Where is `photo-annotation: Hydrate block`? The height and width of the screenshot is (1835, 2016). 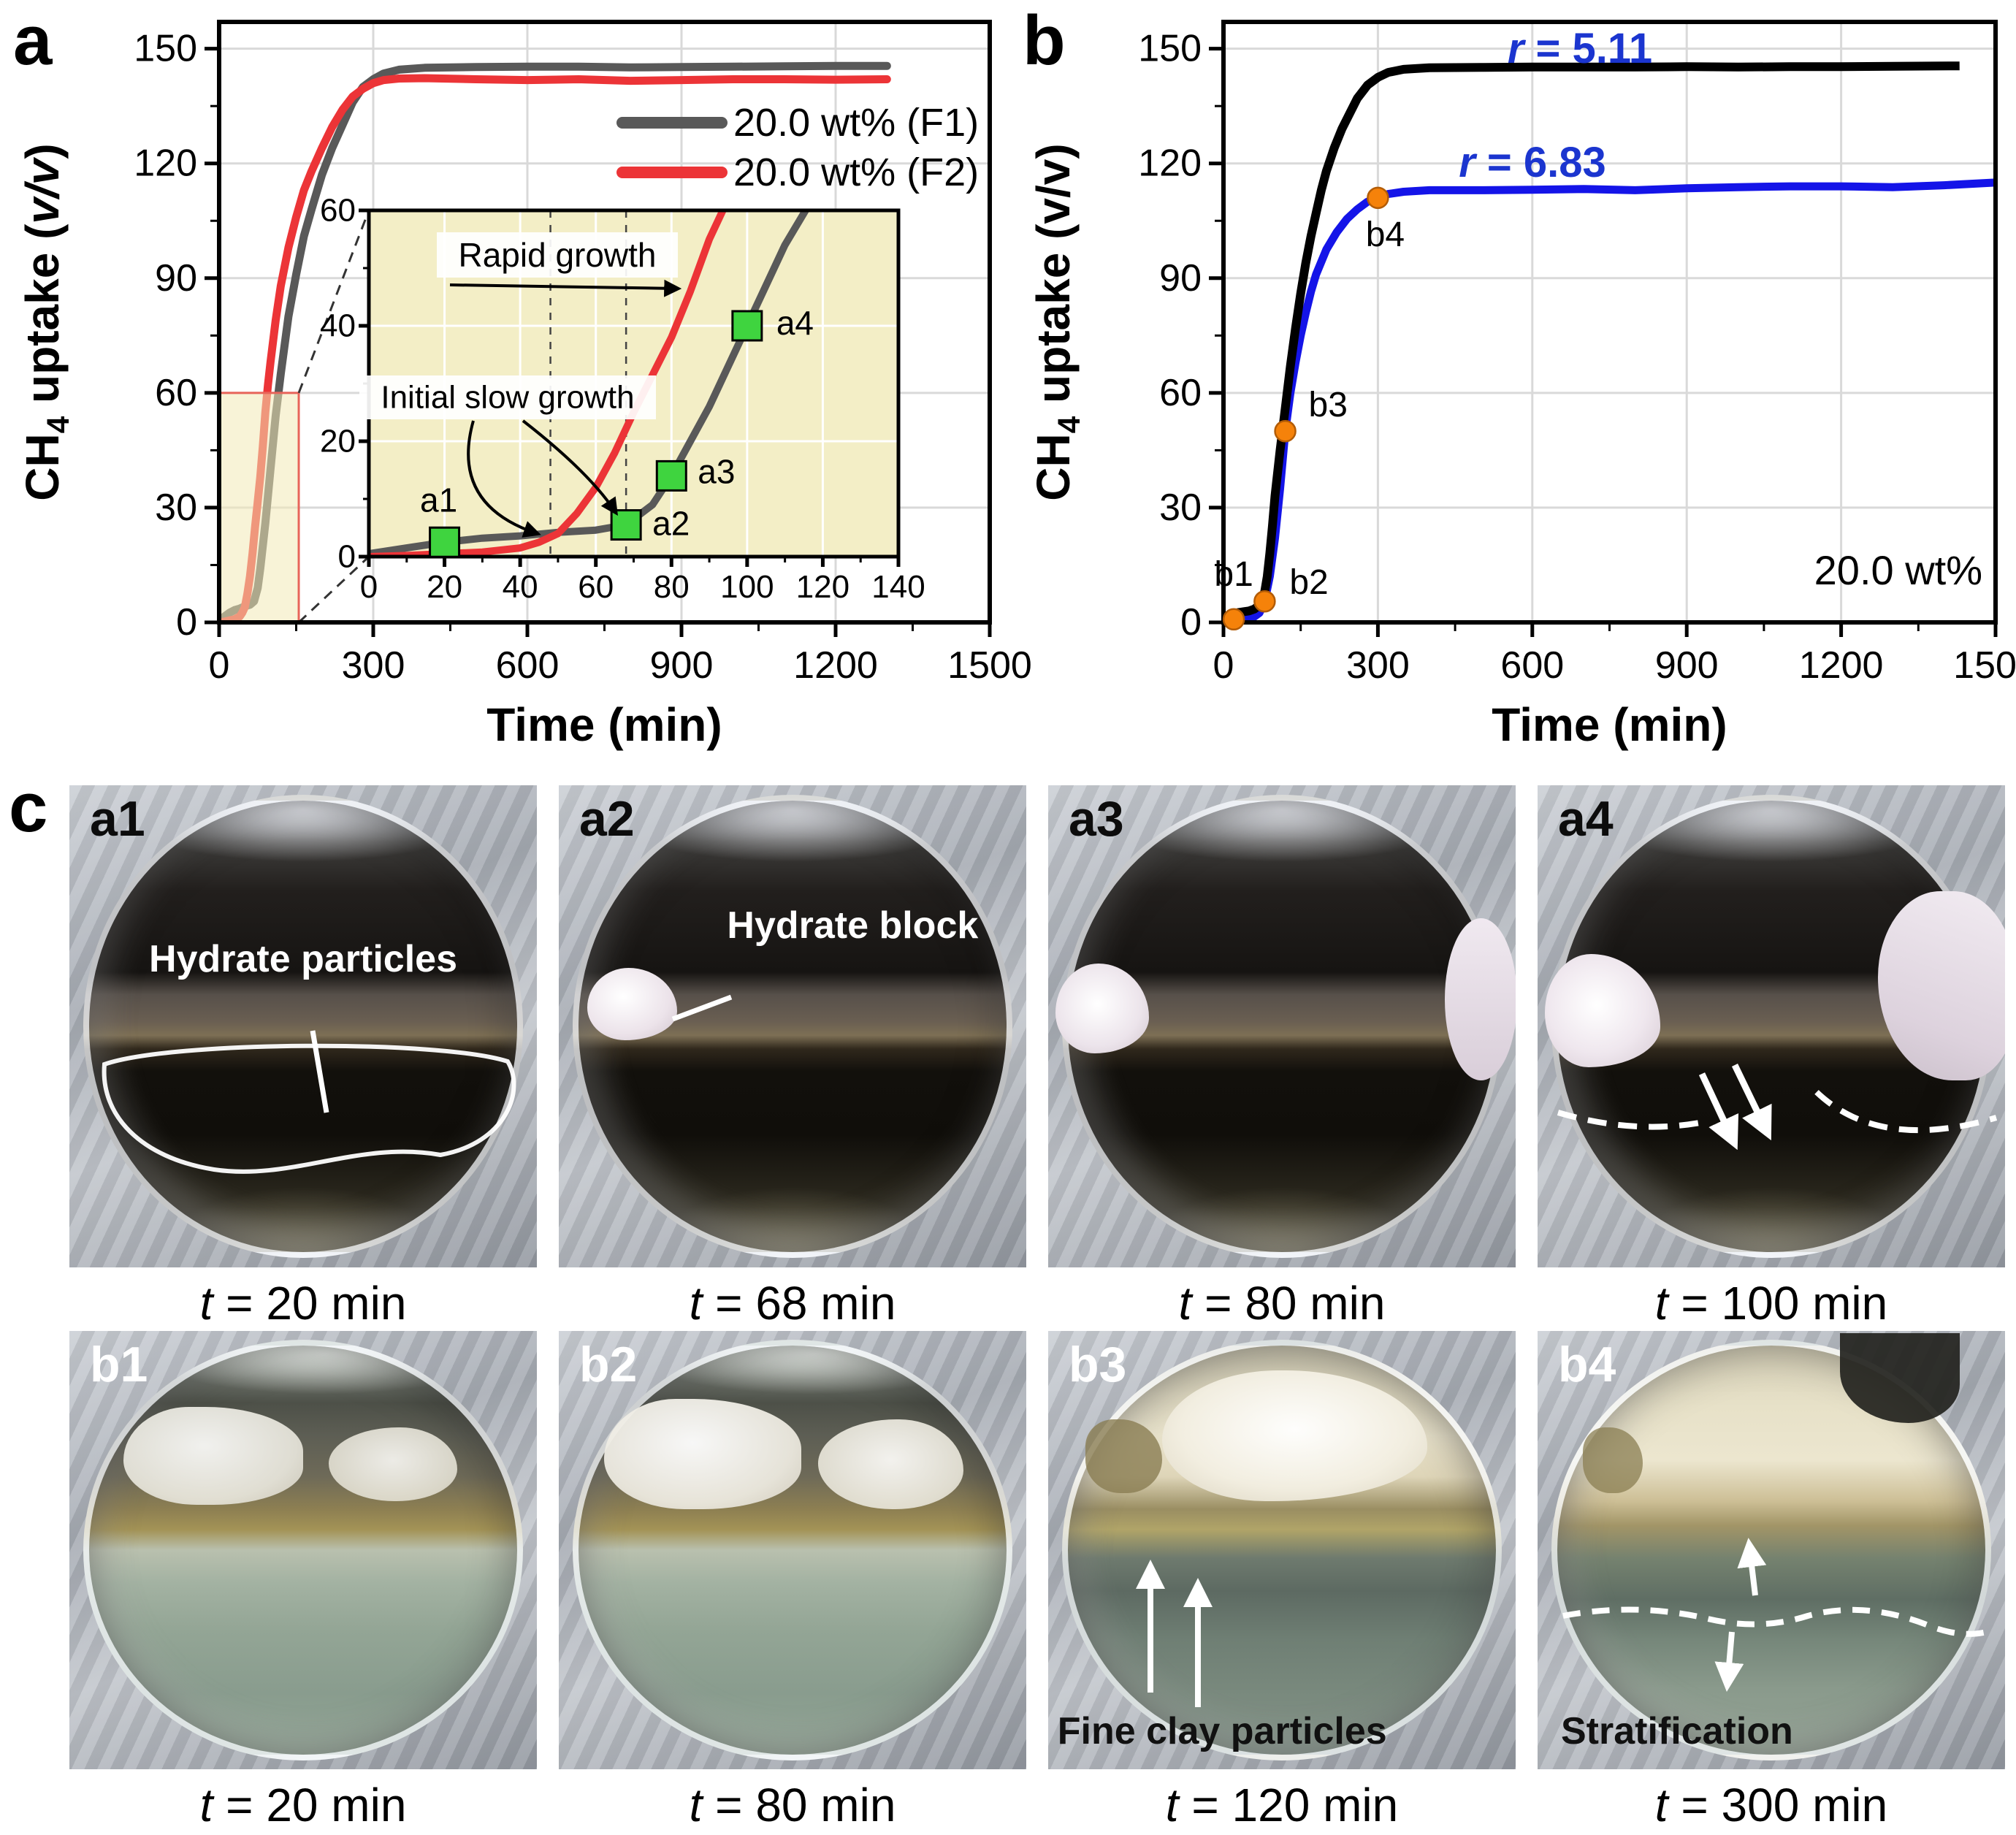
photo-annotation: Hydrate block is located at coordinates (853, 926).